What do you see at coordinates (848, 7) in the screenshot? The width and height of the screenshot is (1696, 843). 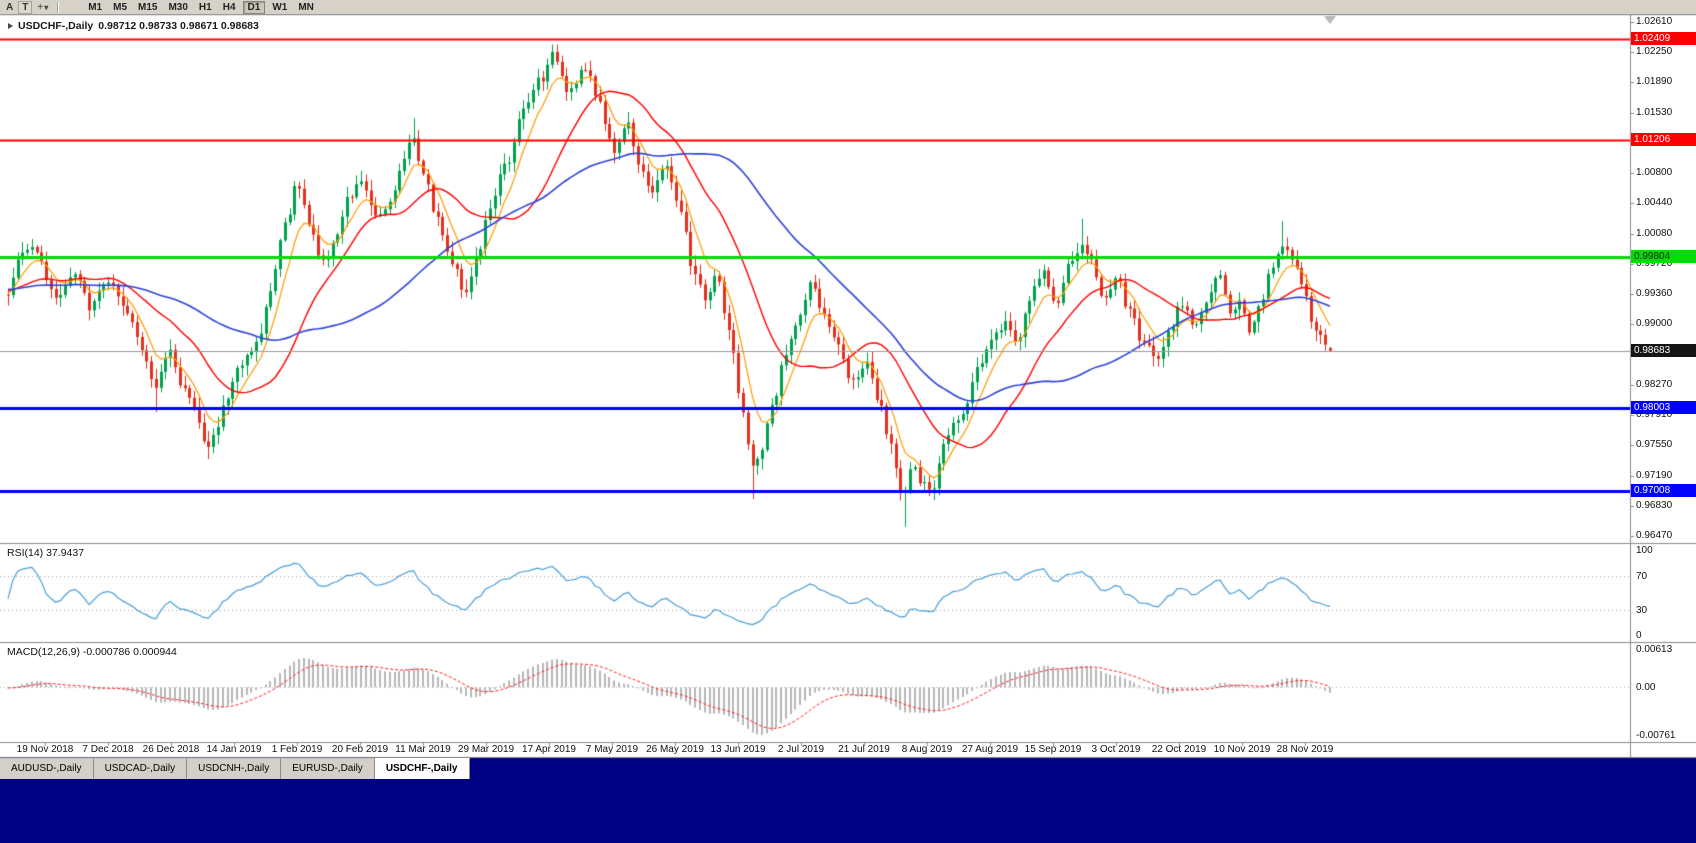 I see `toolbar: A T + ▾ M1 M5 M15 M30 H1 H4 D1 W1 MN` at bounding box center [848, 7].